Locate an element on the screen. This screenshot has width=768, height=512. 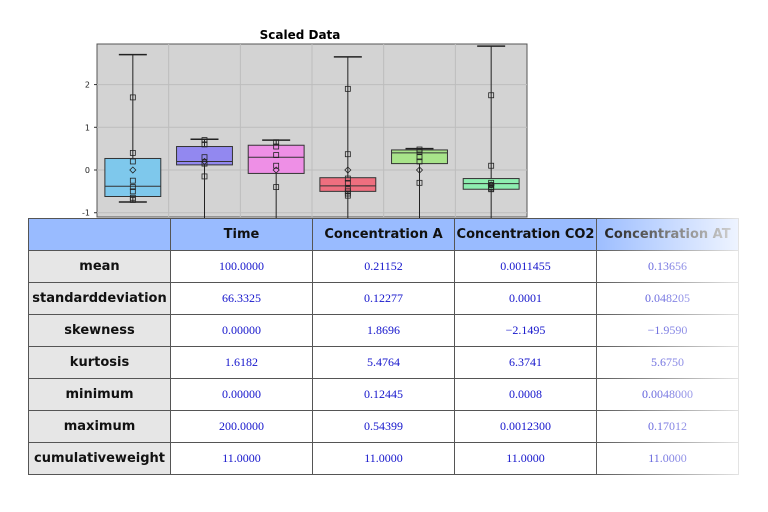
table-row: maximum 200.0000 0.54399 0.0012300 0.17012 is located at coordinates (383, 426).